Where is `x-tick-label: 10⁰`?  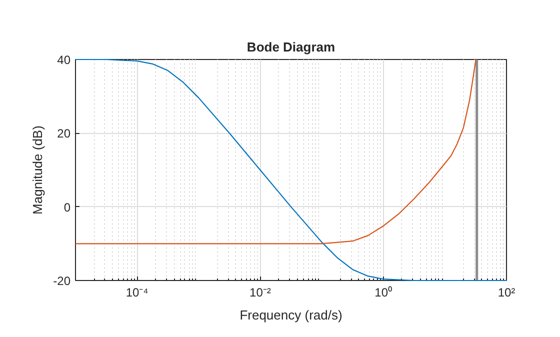 x-tick-label: 10⁰ is located at coordinates (383, 293).